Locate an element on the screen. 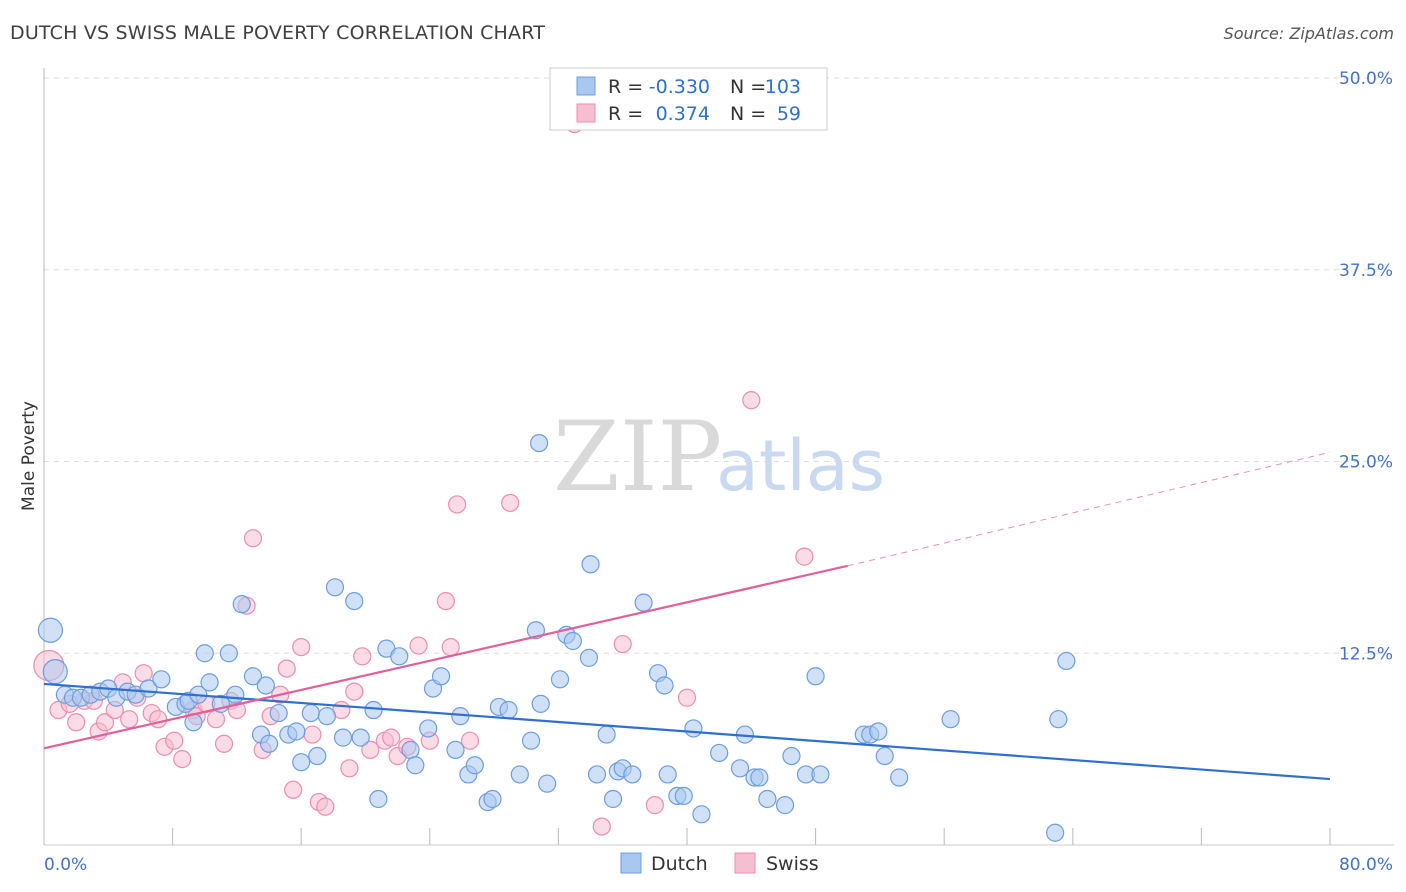 The height and width of the screenshot is (892, 1406). source-label: Source: ZipAtlas.com is located at coordinates (1308, 33).